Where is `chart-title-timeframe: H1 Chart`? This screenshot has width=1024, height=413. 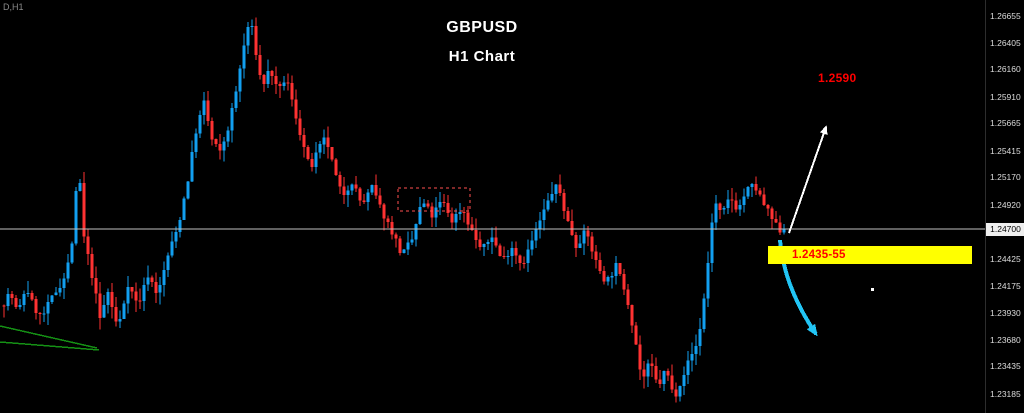
chart-title-timeframe: H1 Chart is located at coordinates (482, 56).